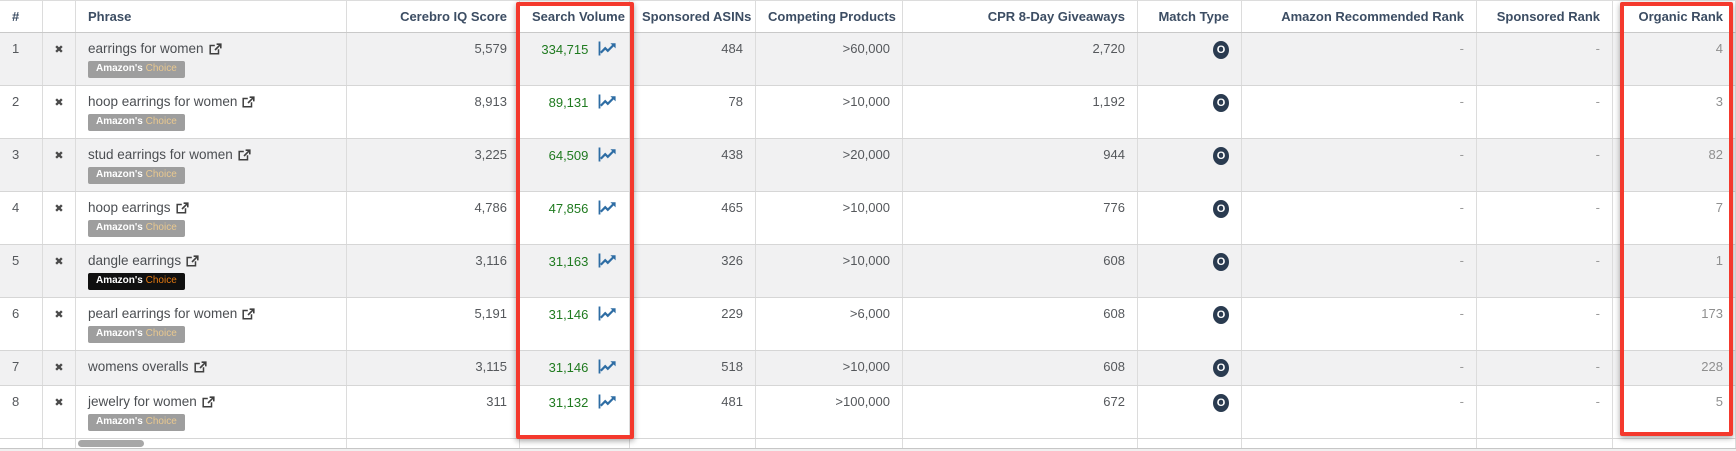  I want to click on column-header-cpr-8-day-giveaways: CPR 8-Day Giveaways, so click(1020, 16).